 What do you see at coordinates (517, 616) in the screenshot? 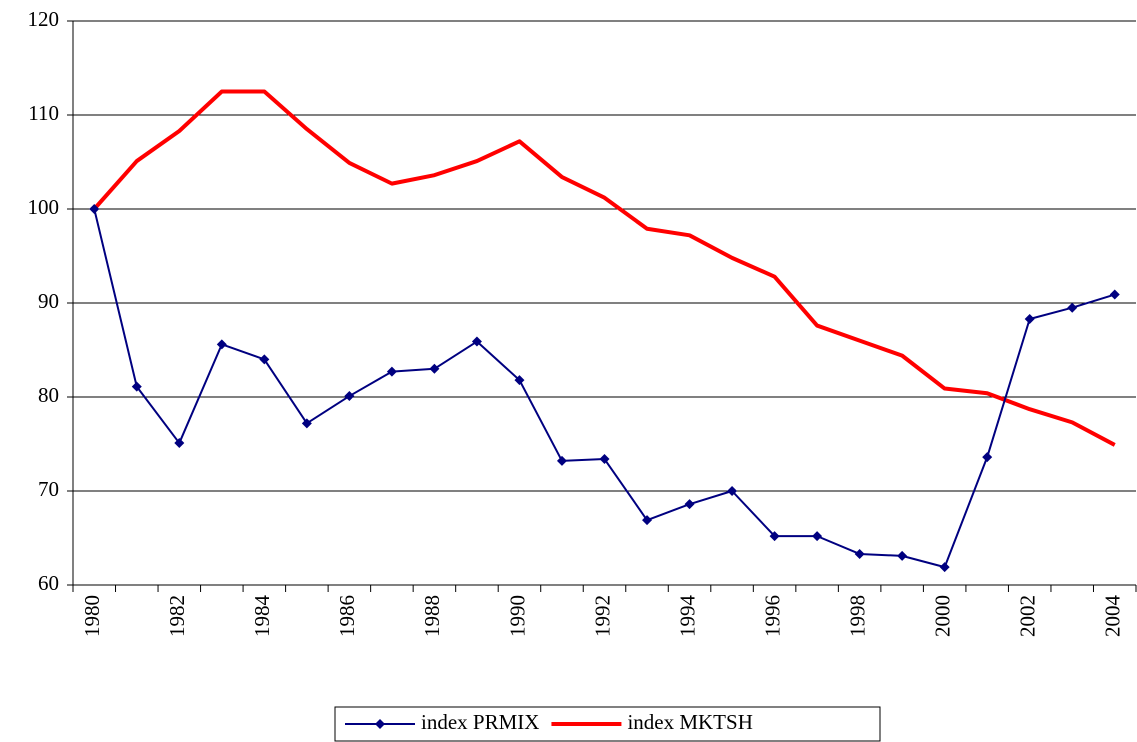
I see `x-tick-label: 1990` at bounding box center [517, 616].